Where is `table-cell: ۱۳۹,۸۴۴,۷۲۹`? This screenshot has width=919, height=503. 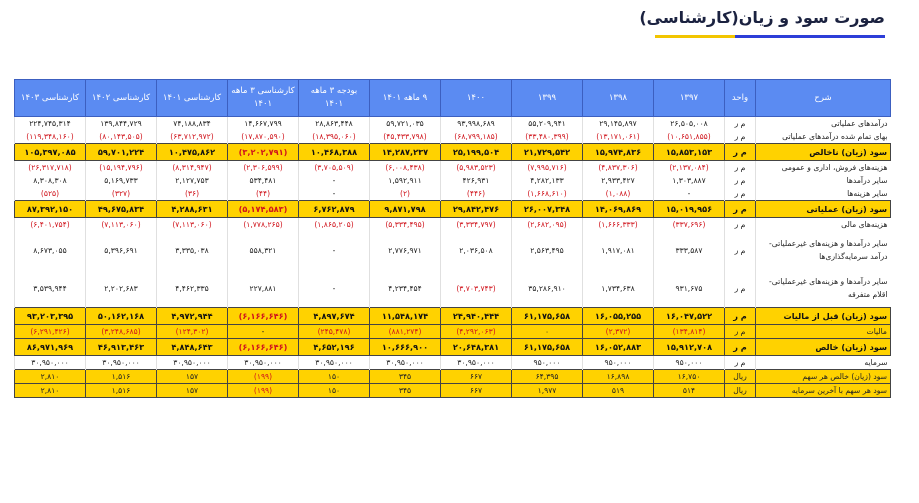 table-cell: ۱۳۹,۸۴۴,۷۲۹ is located at coordinates (121, 123).